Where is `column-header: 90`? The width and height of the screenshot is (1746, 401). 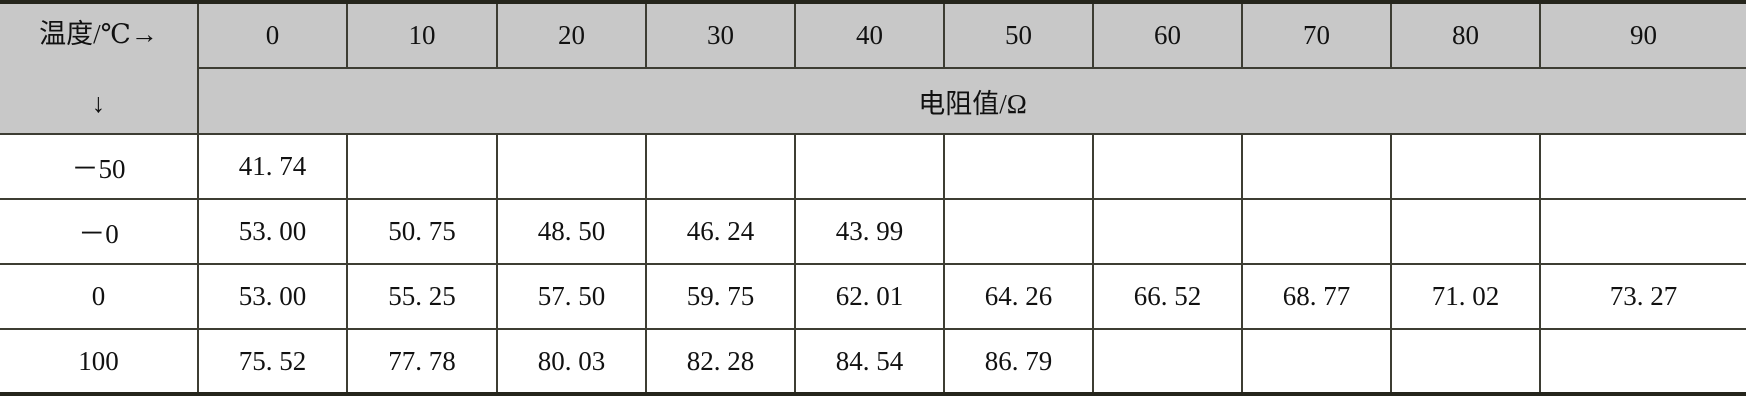 column-header: 90 is located at coordinates (1642, 34).